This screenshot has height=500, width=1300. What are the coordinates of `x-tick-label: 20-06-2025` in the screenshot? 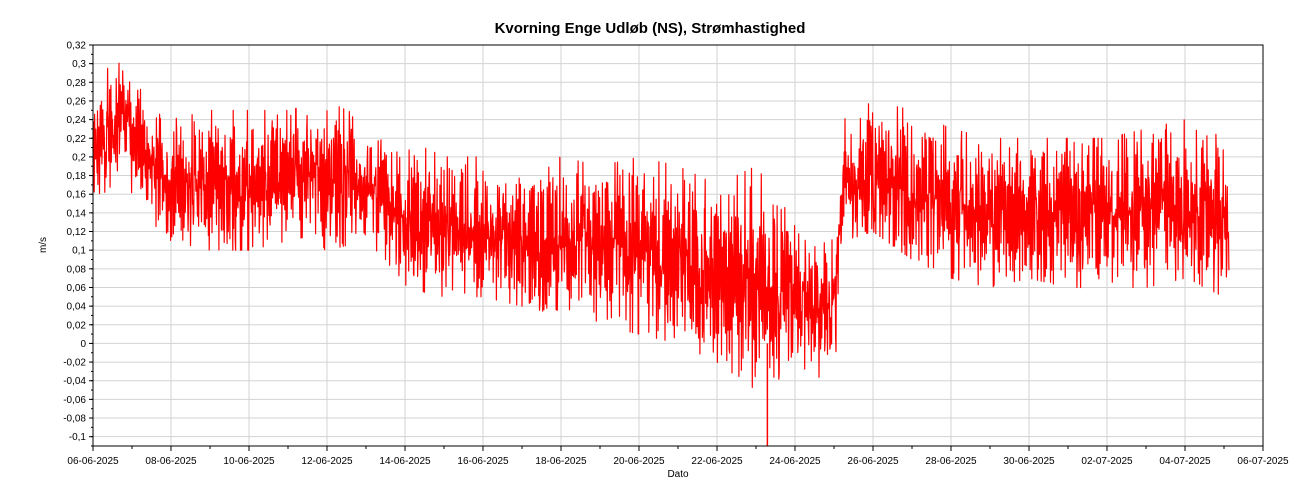 It's located at (639, 461).